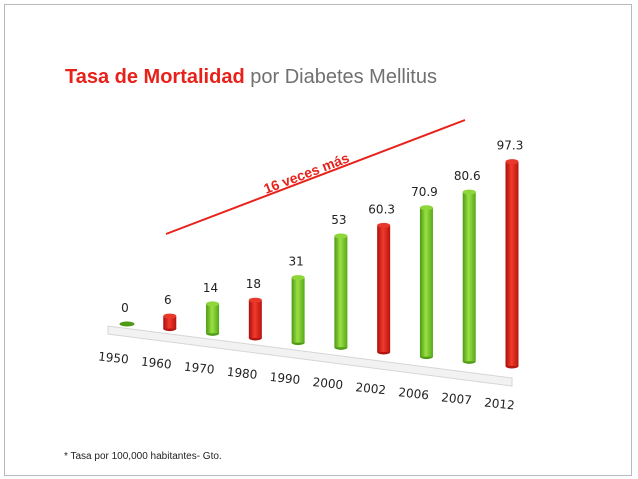  What do you see at coordinates (242, 373) in the screenshot?
I see `category-label-1980: 1980` at bounding box center [242, 373].